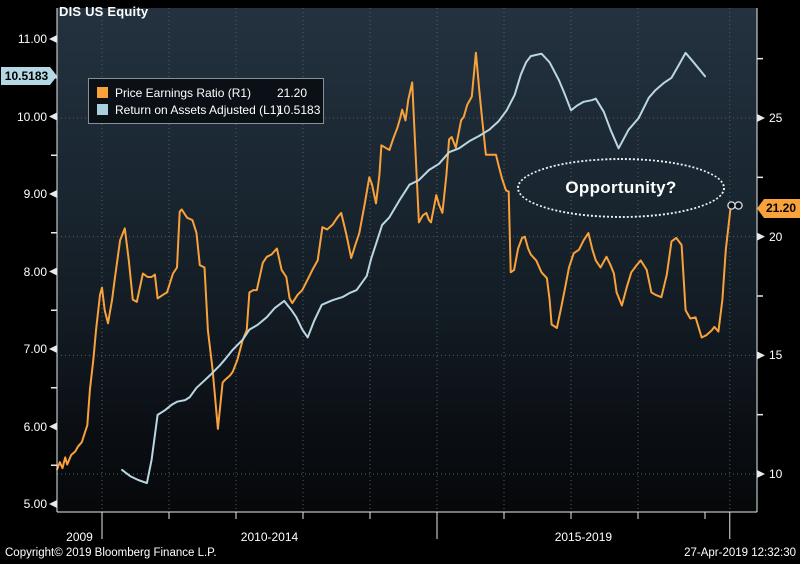  What do you see at coordinates (183, 92) in the screenshot?
I see `legend-label: Price Earnings Ratio (R1)` at bounding box center [183, 92].